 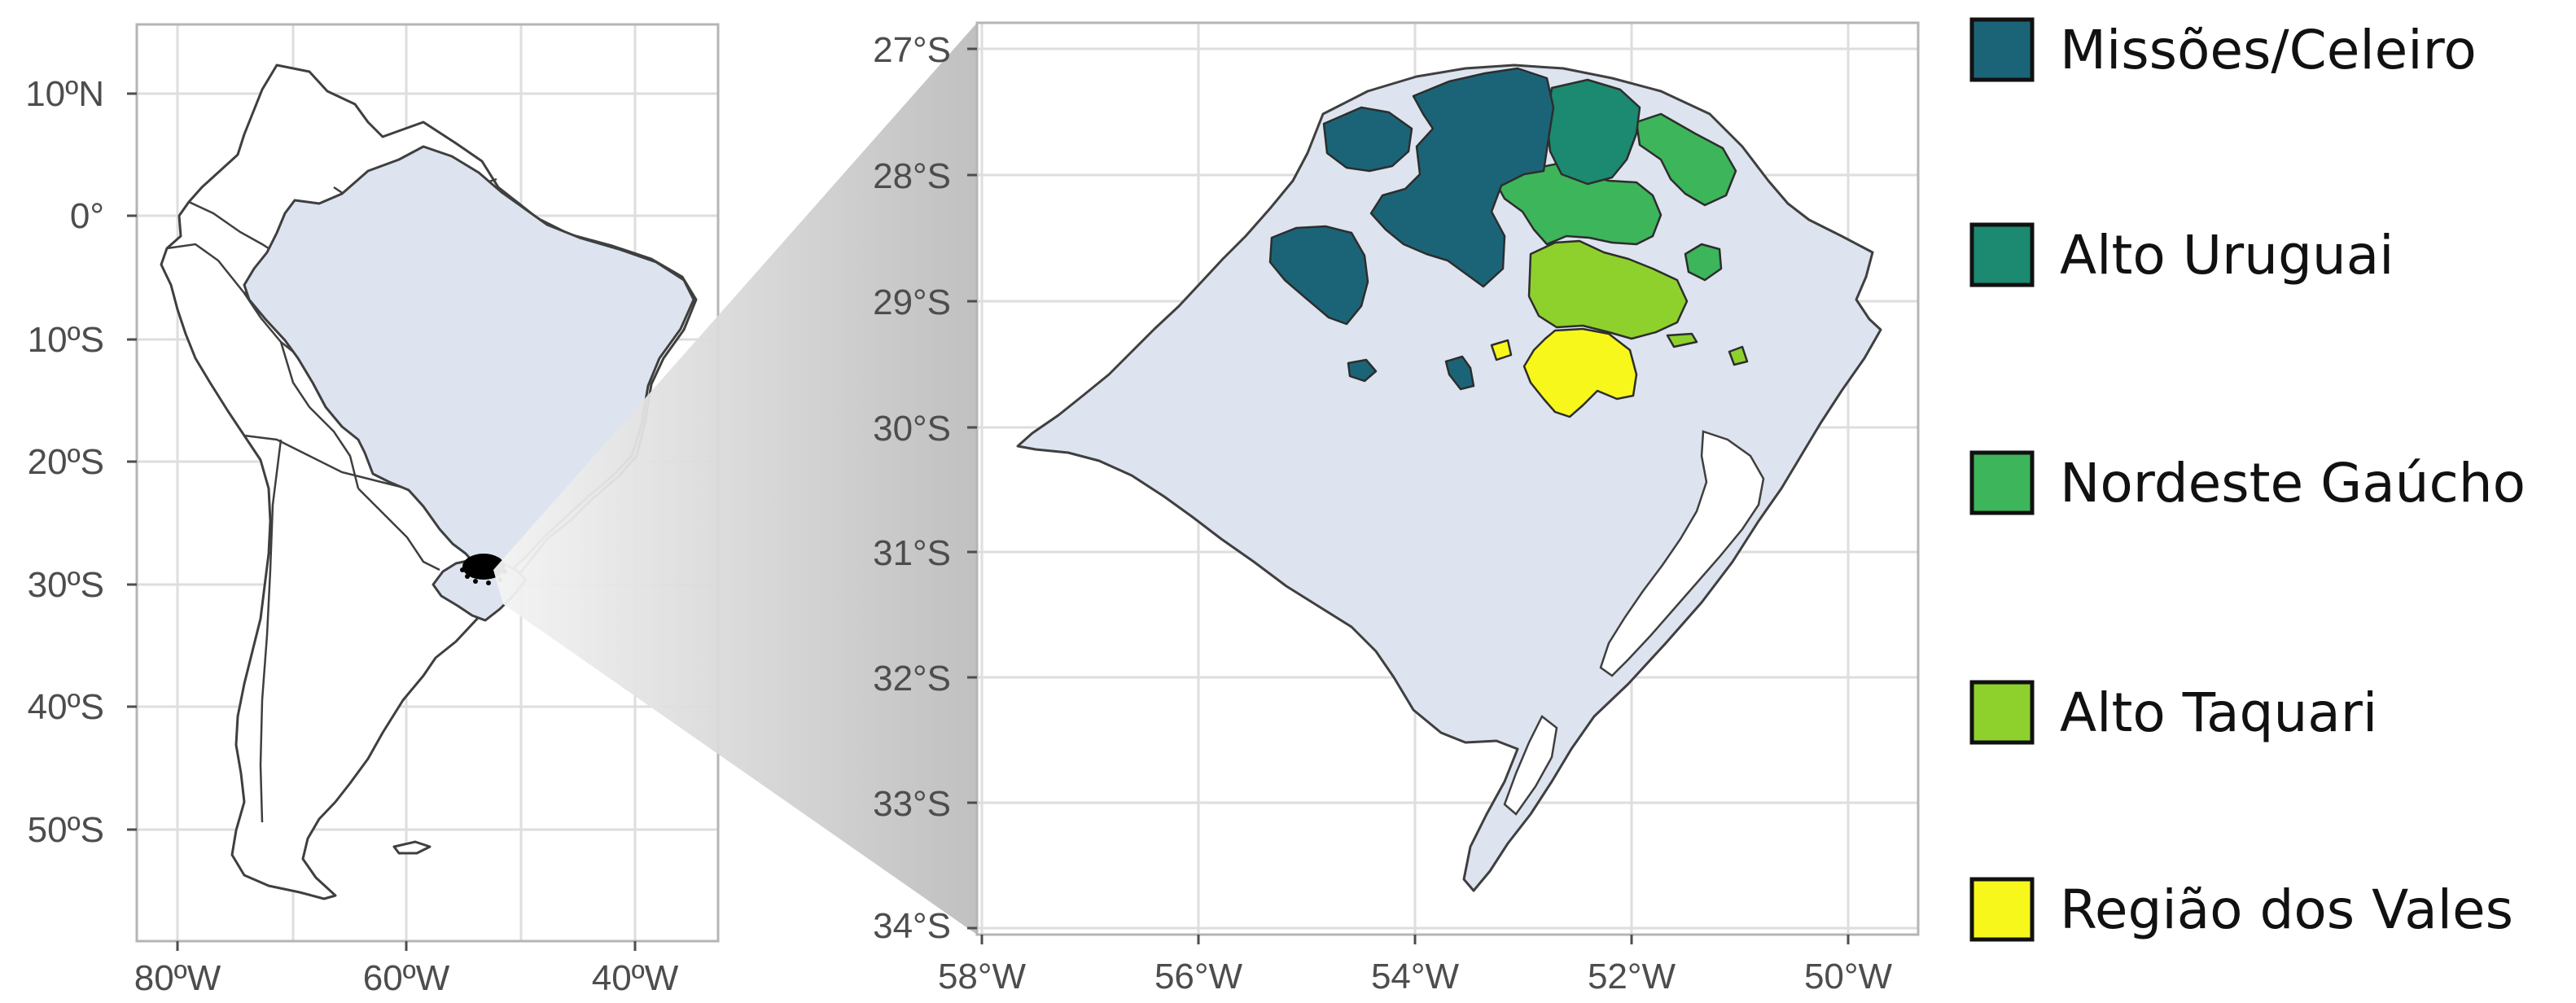 I want to click on lat-tick: 50ºS, so click(x=66, y=830).